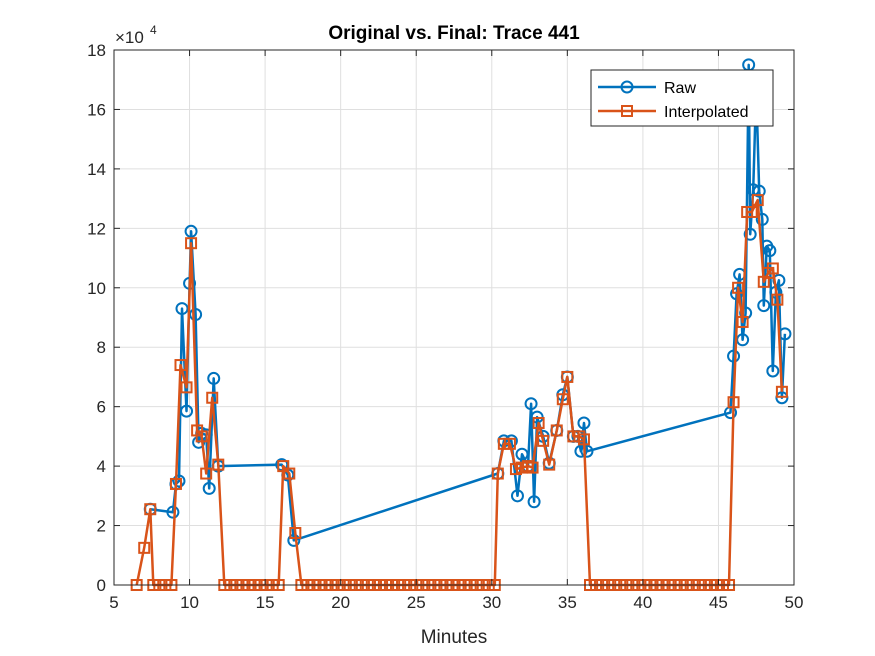 Image resolution: width=875 pixels, height=656 pixels. I want to click on y-exponent-base: ×10, so click(129, 37).